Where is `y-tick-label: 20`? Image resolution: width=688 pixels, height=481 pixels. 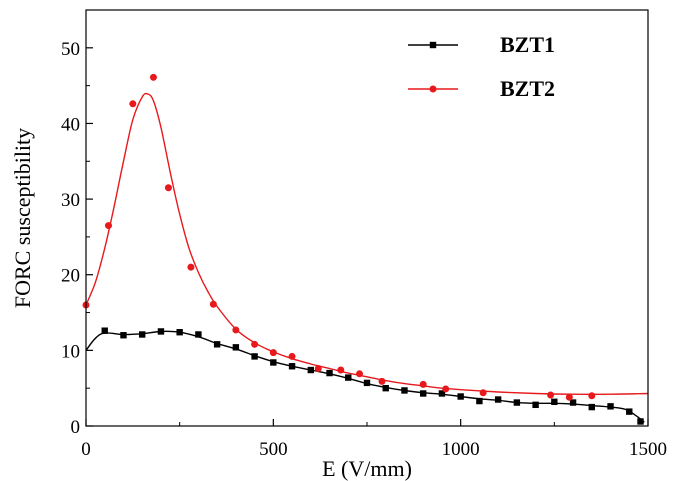 y-tick-label: 20 is located at coordinates (70, 276).